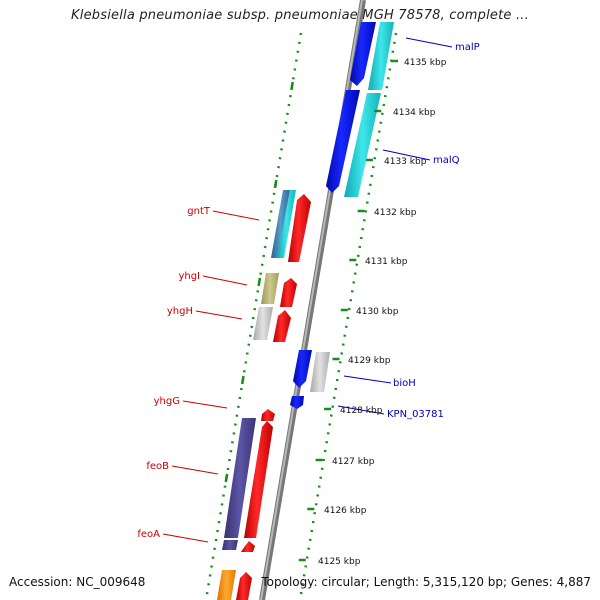 The image size is (600, 600). Describe the element at coordinates (433, 231) in the screenshot. I see `reverse-gene-labels: malP malQ bioH KPN_03781` at that location.